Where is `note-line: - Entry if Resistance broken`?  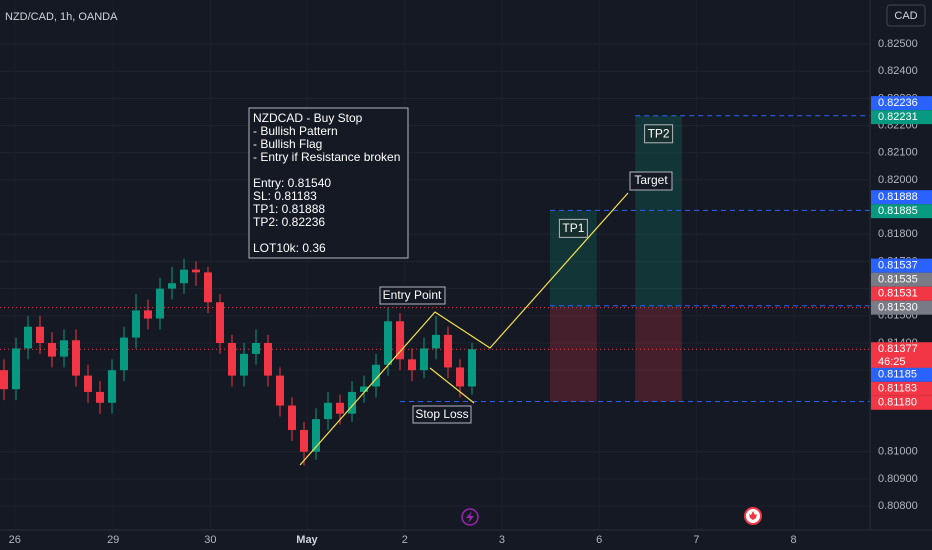
note-line: - Entry if Resistance broken is located at coordinates (326, 157).